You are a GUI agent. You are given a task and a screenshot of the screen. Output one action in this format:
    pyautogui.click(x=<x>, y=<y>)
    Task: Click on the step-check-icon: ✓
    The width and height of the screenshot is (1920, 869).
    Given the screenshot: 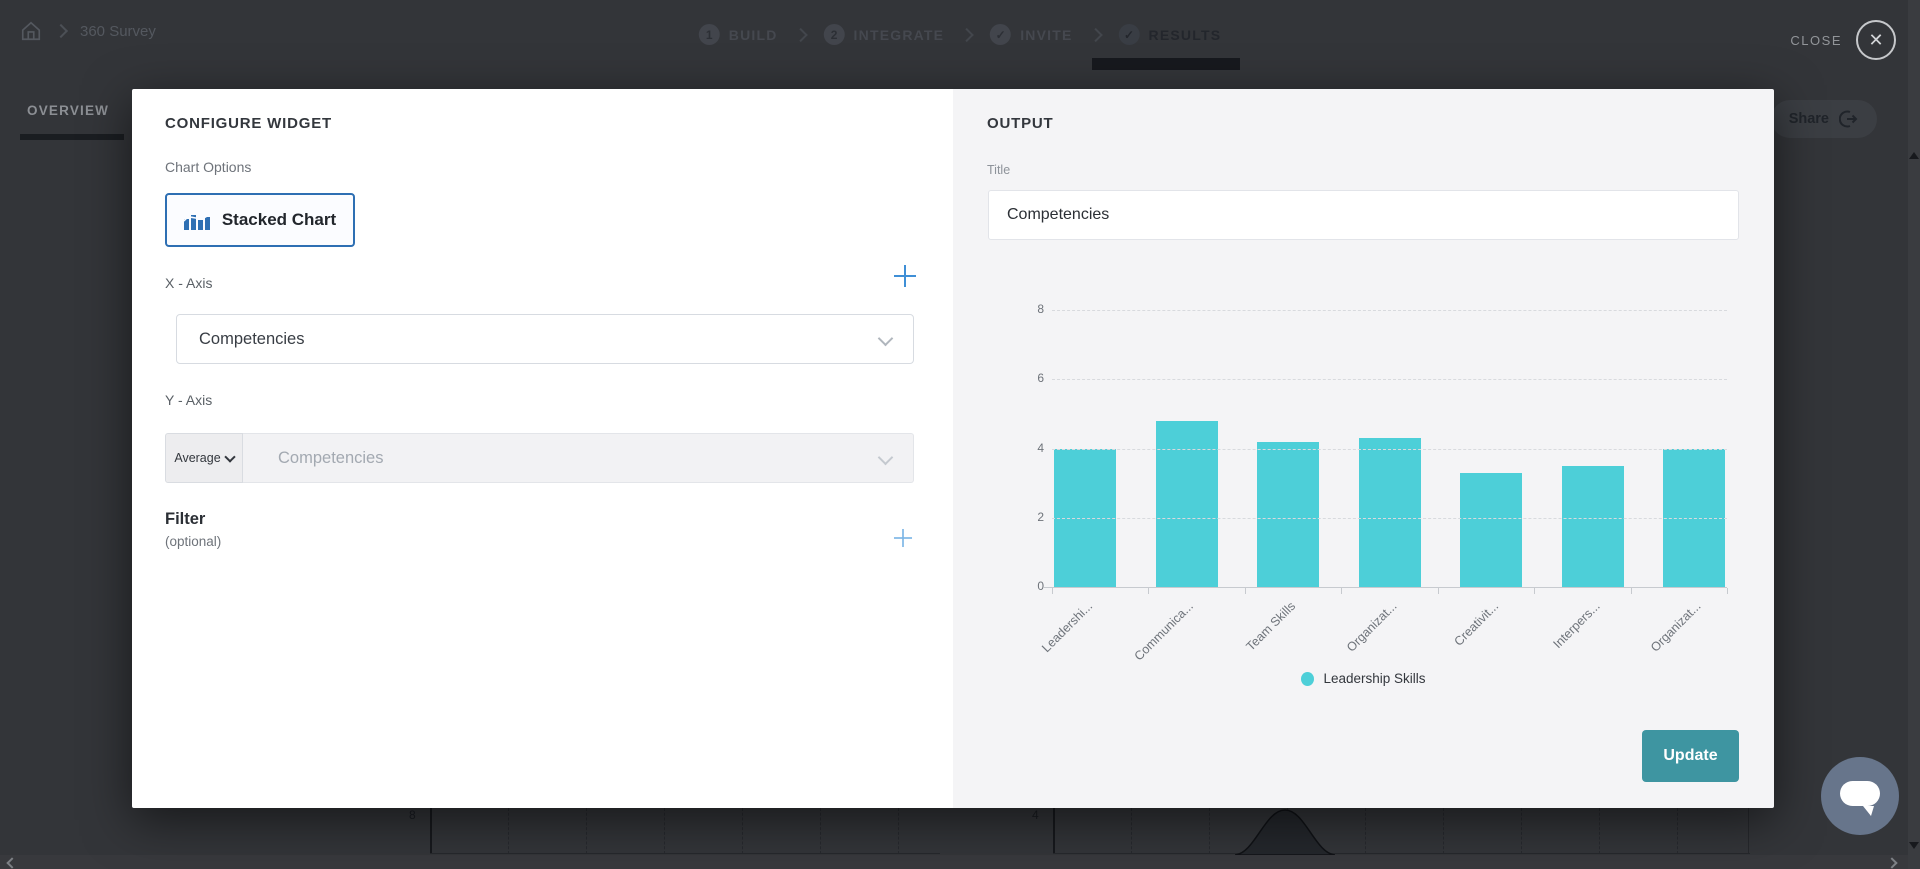 What is the action you would take?
    pyautogui.click(x=1001, y=34)
    